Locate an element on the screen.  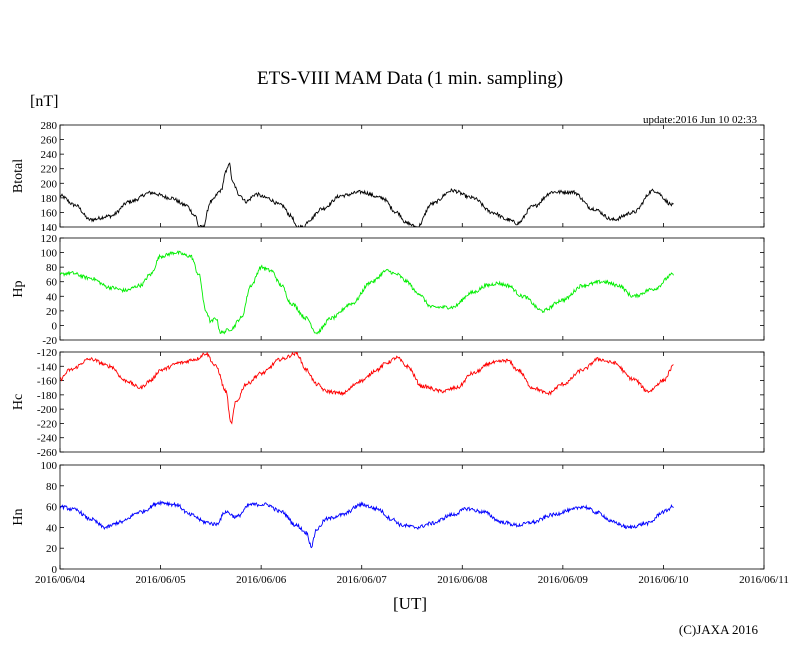
y-tick-label: -20 is located at coordinates (49, 341).